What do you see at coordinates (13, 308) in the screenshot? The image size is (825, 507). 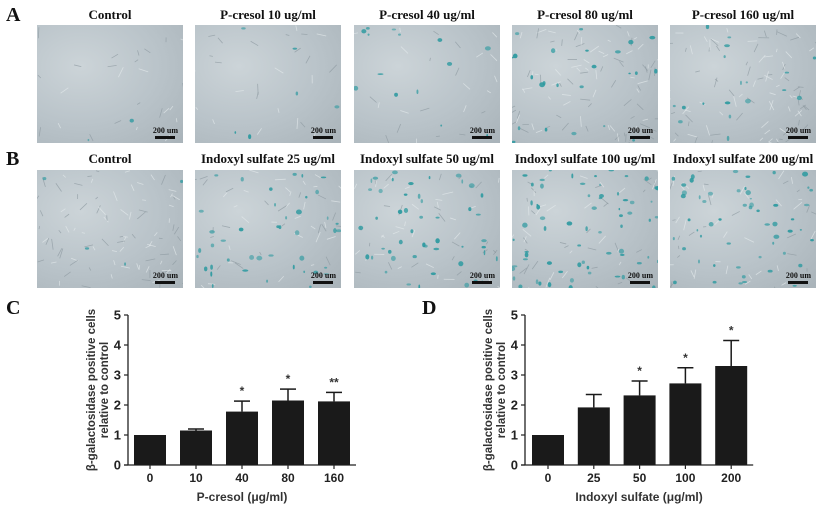 I see `panel-label-c: C` at bounding box center [13, 308].